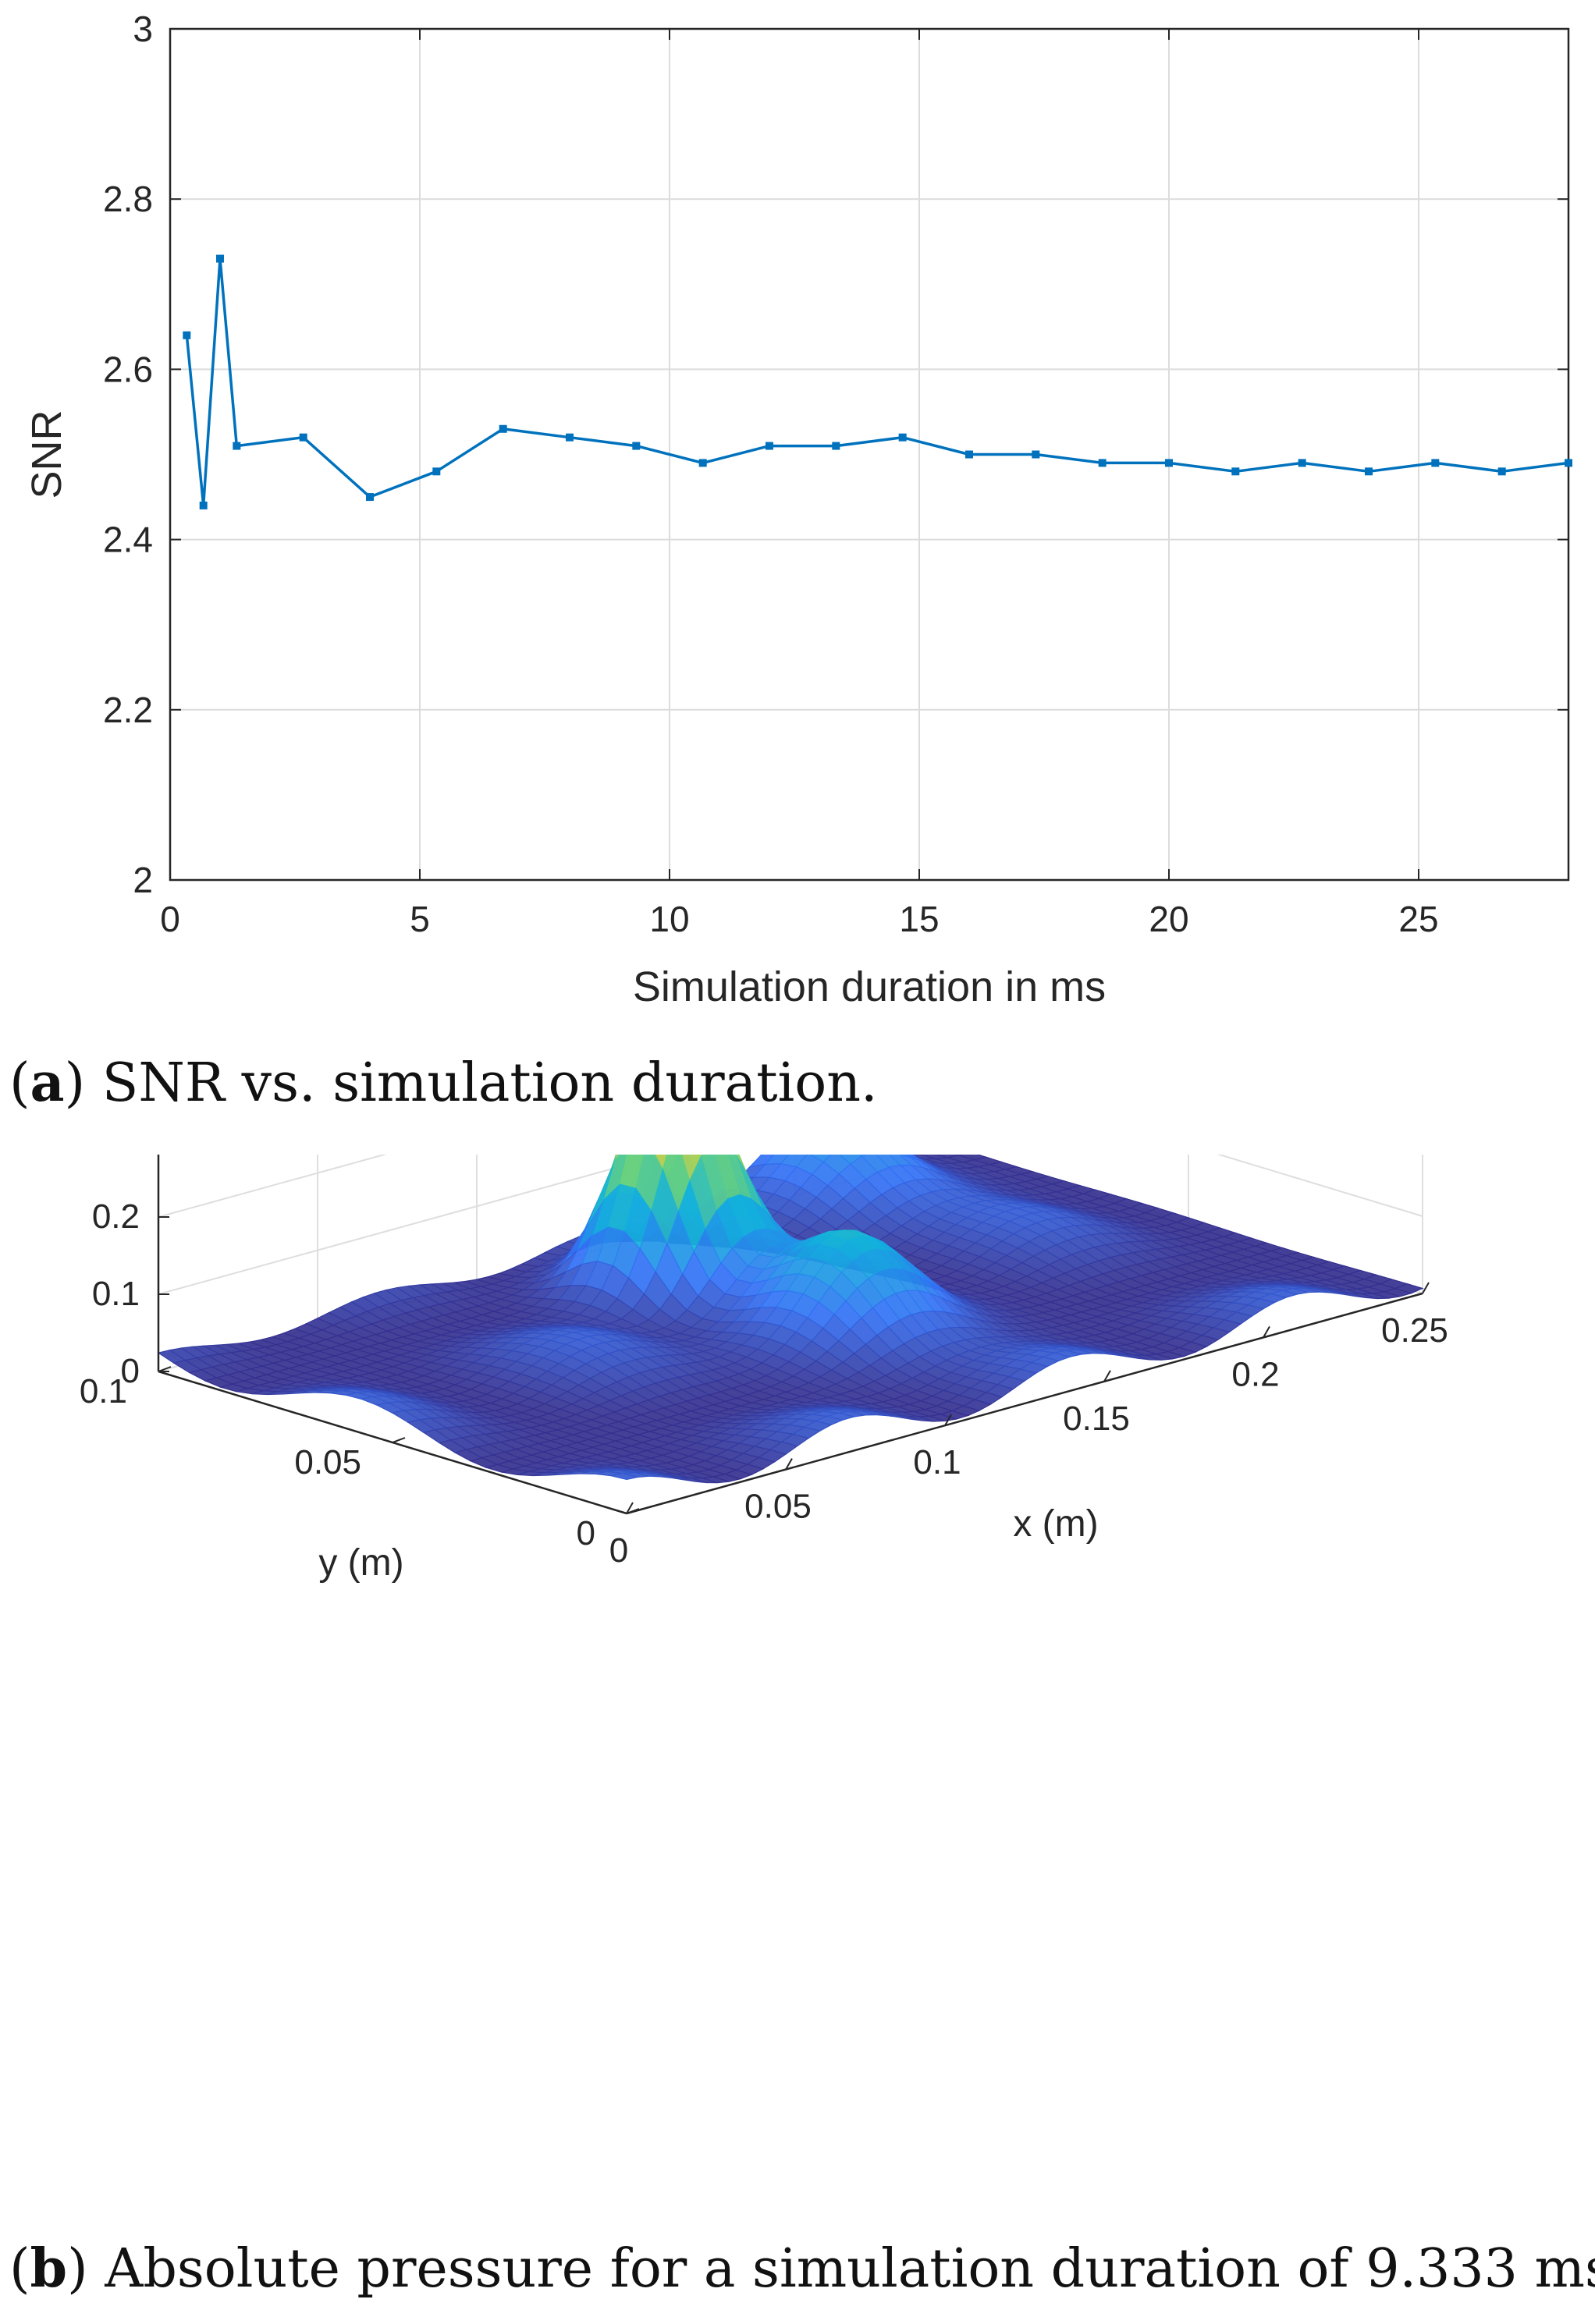  What do you see at coordinates (46, 454) in the screenshot?
I see `y-axis-label: SNR` at bounding box center [46, 454].